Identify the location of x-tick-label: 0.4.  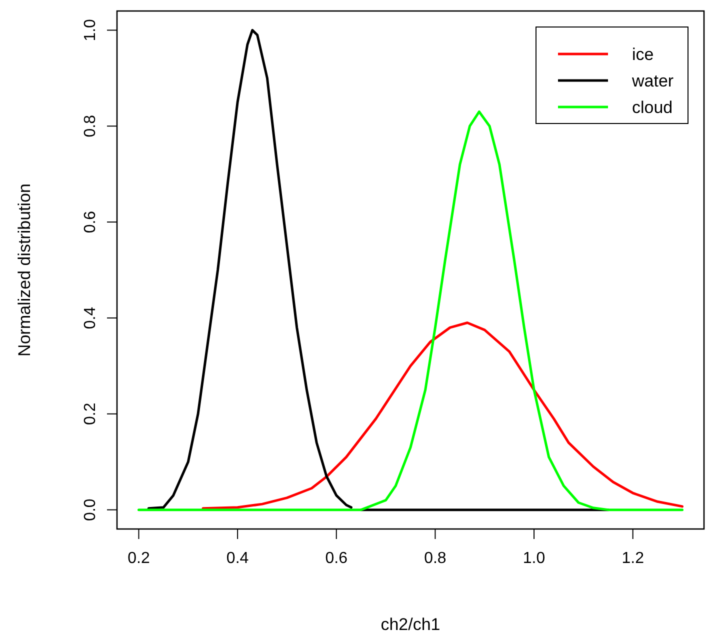
(237, 558).